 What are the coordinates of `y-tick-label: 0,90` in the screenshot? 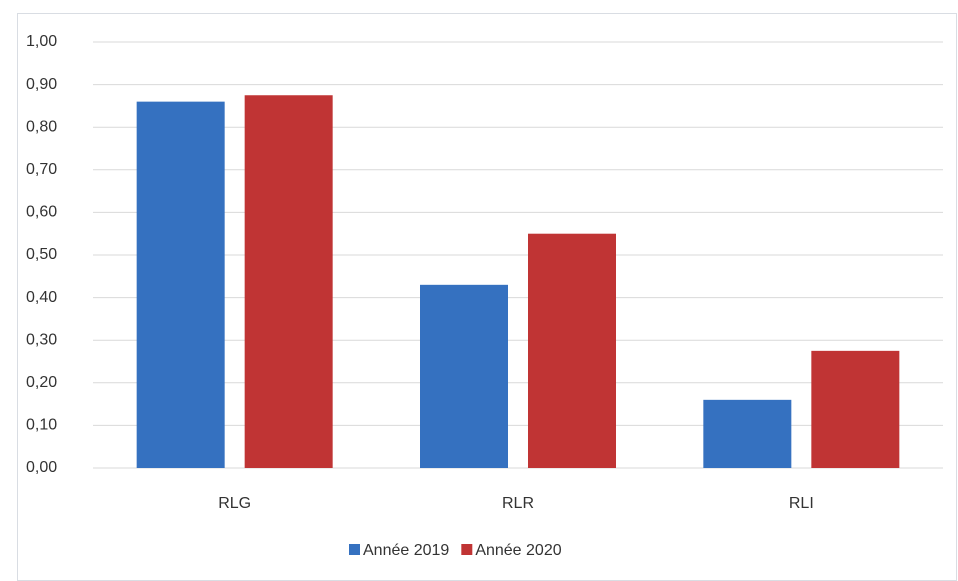 It's located at (41, 84).